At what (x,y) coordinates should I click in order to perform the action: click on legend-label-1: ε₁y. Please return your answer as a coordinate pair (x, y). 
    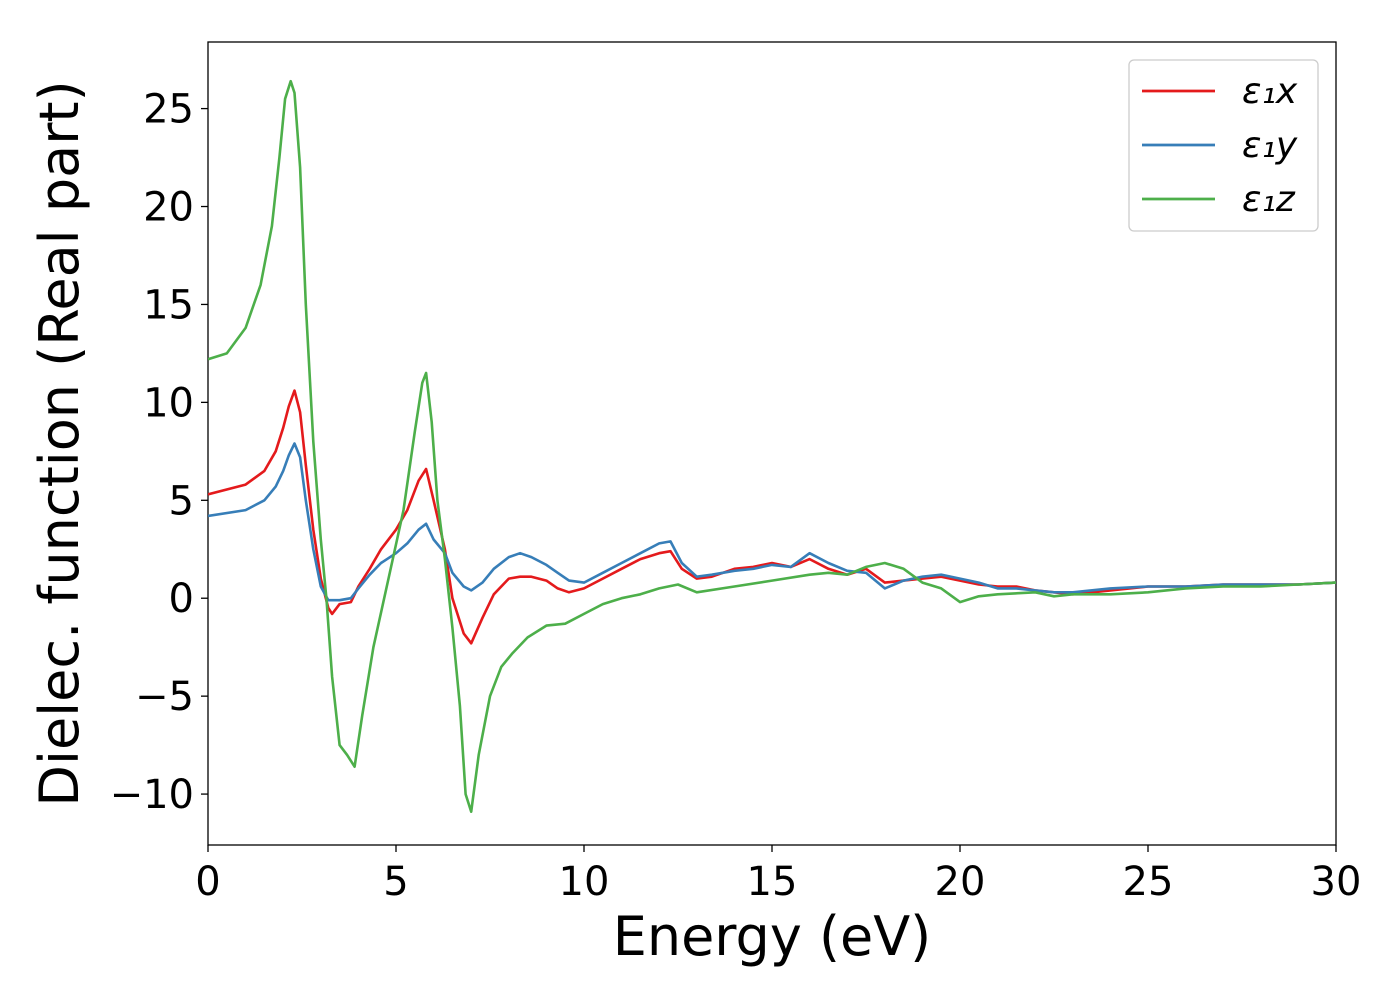
    Looking at the image, I should click on (1270, 145).